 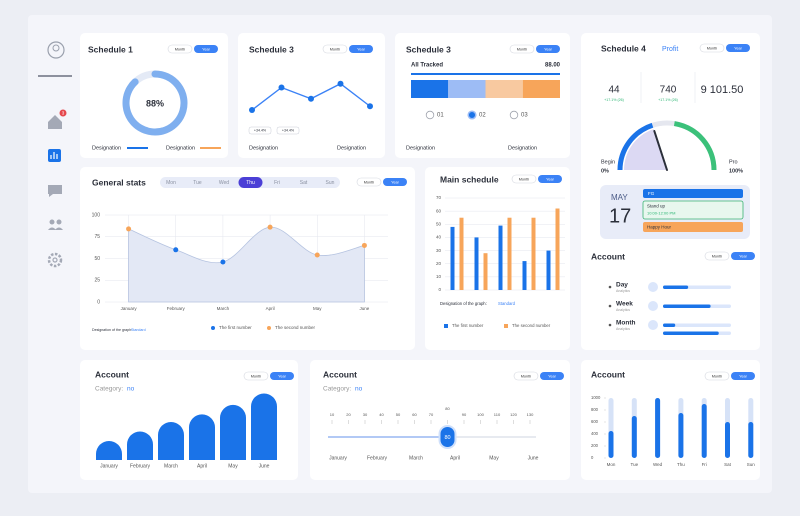 What do you see at coordinates (592, 457) in the screenshot?
I see `y-tick-label: 0` at bounding box center [592, 457].